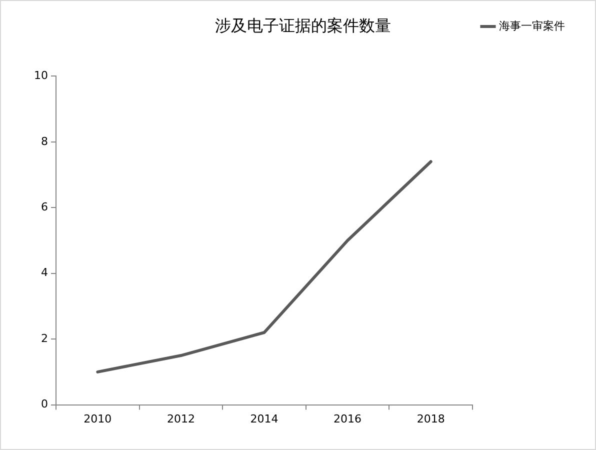 This screenshot has width=596, height=450. I want to click on y-tick-label: 10, so click(41, 75).